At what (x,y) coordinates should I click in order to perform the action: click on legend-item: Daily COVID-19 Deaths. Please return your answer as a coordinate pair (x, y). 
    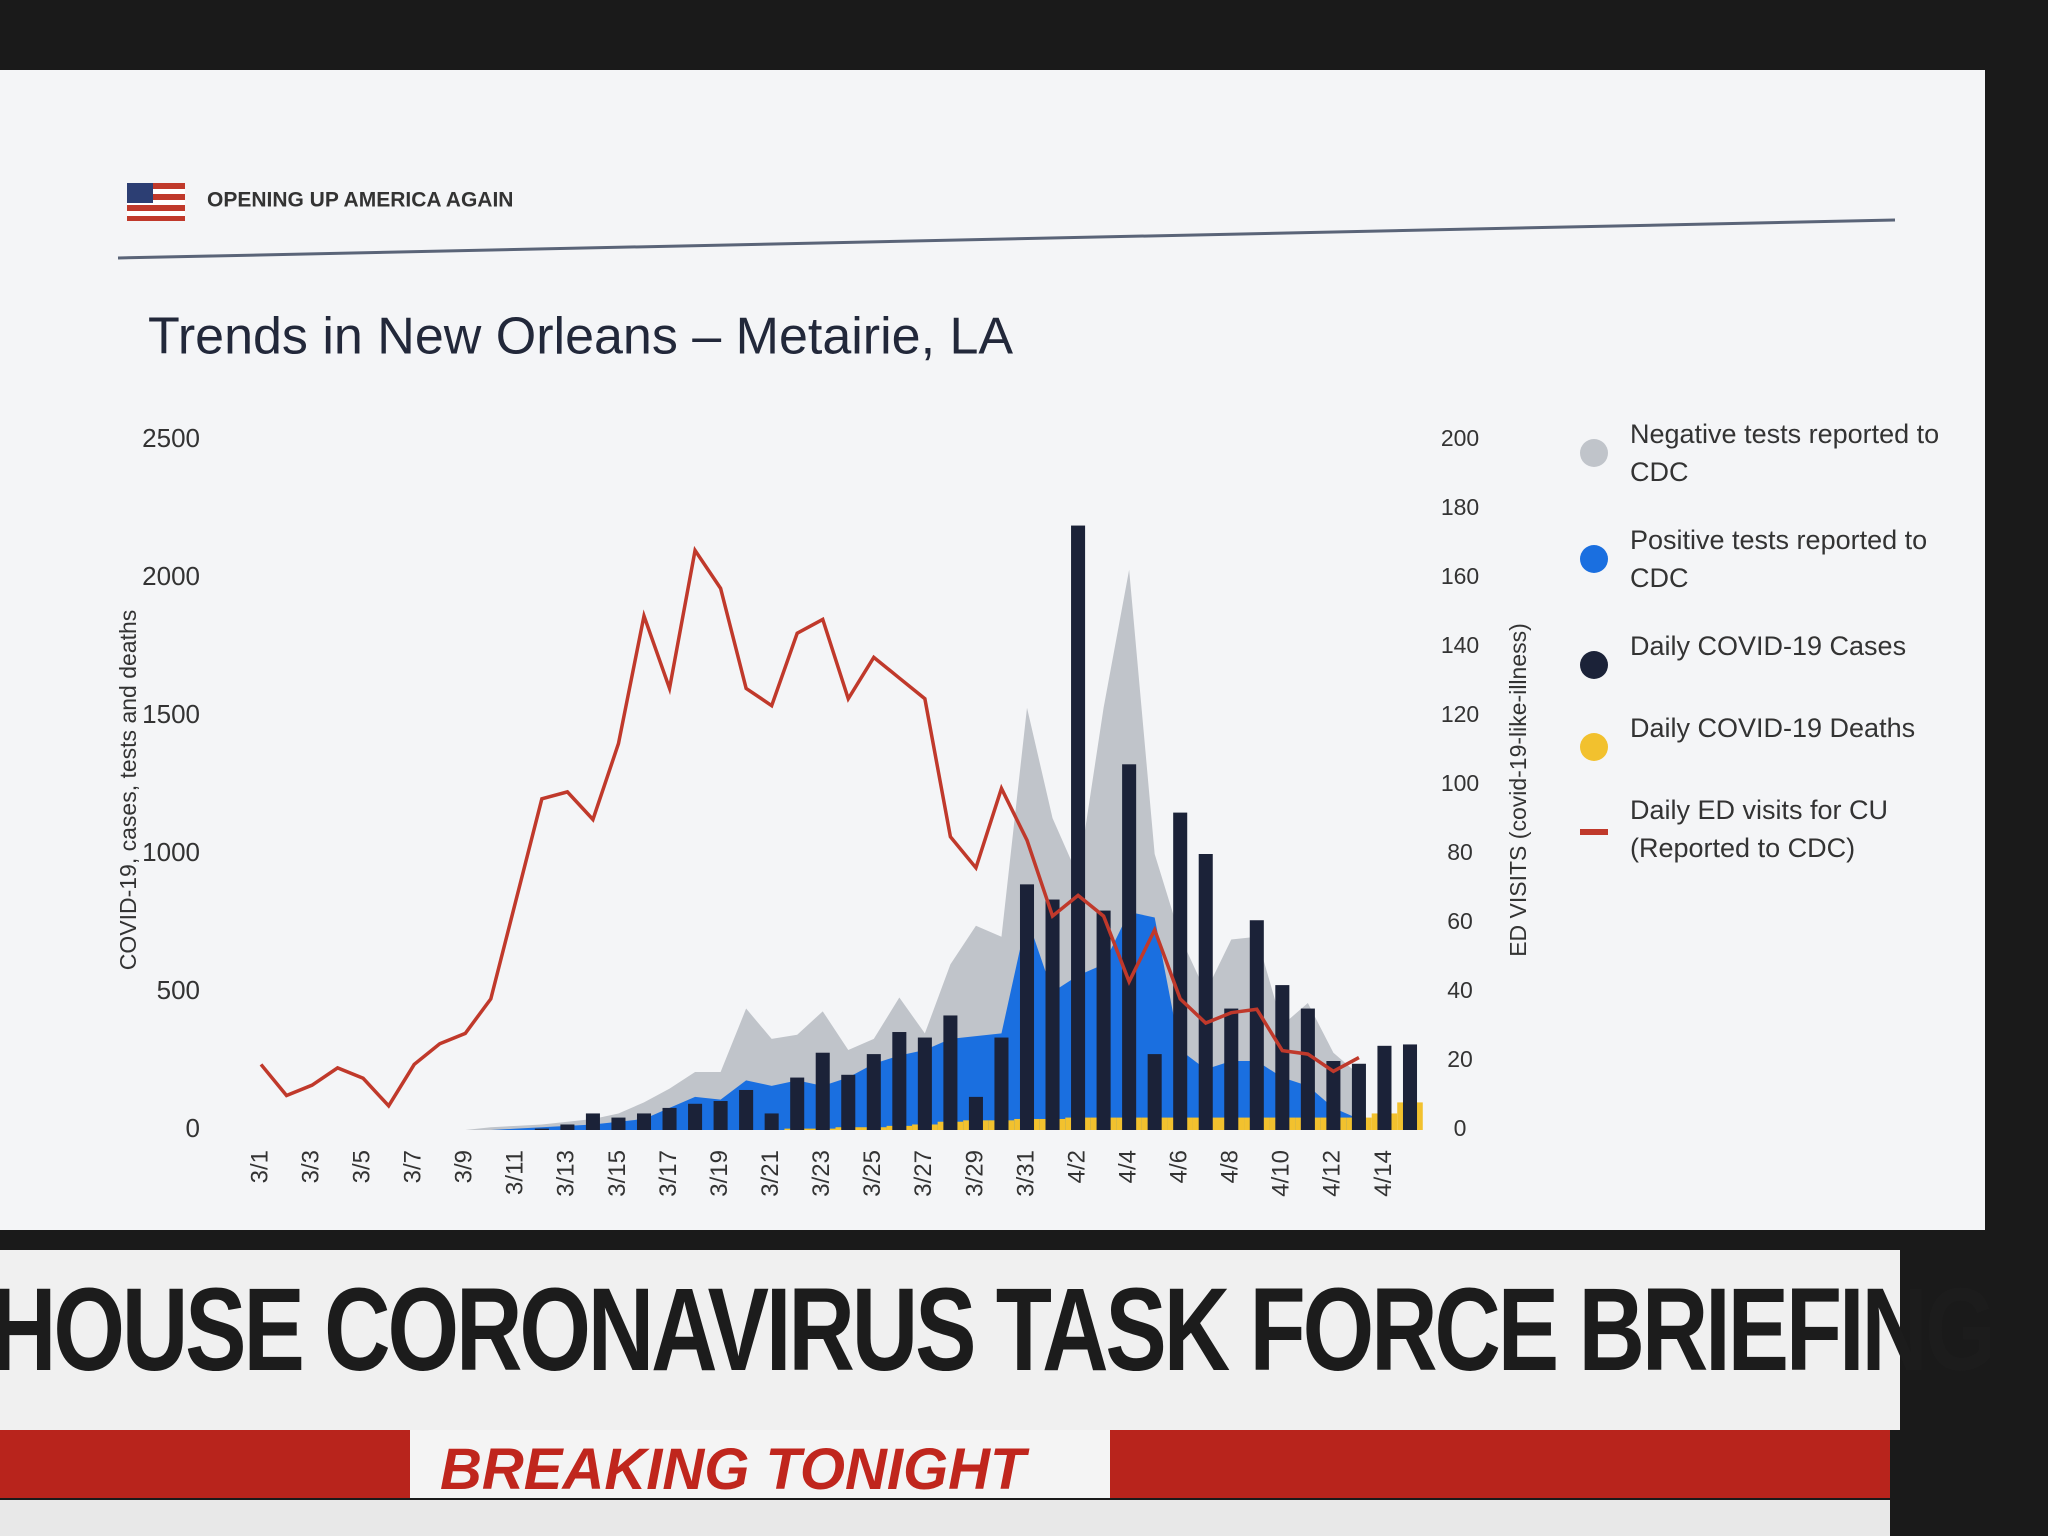
    Looking at the image, I should click on (1780, 735).